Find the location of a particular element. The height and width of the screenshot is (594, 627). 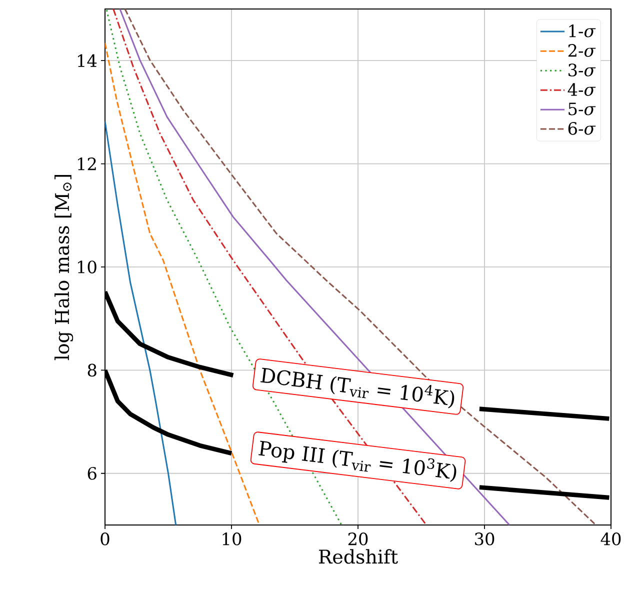

legend-label: 3-σ is located at coordinates (582, 70).